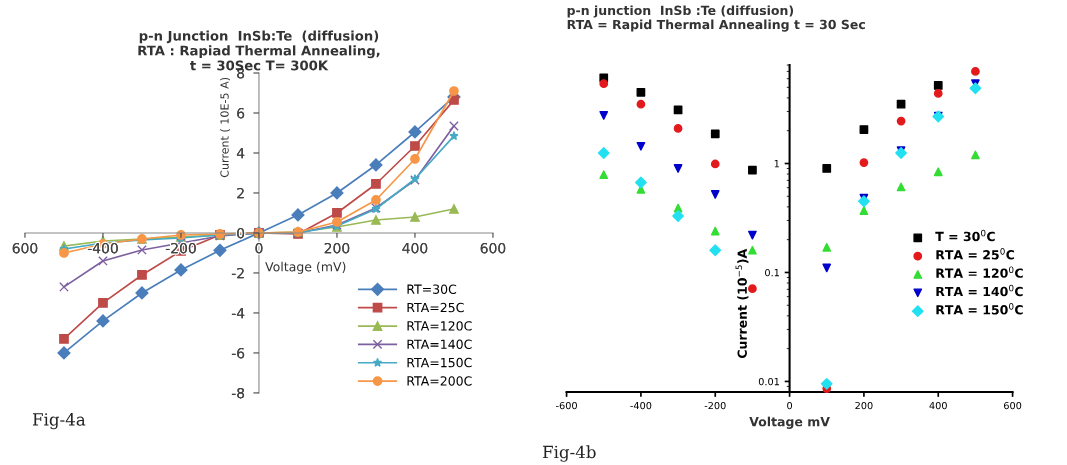 This screenshot has width=1067, height=465. I want to click on legend-label: RT=30C, so click(432, 289).